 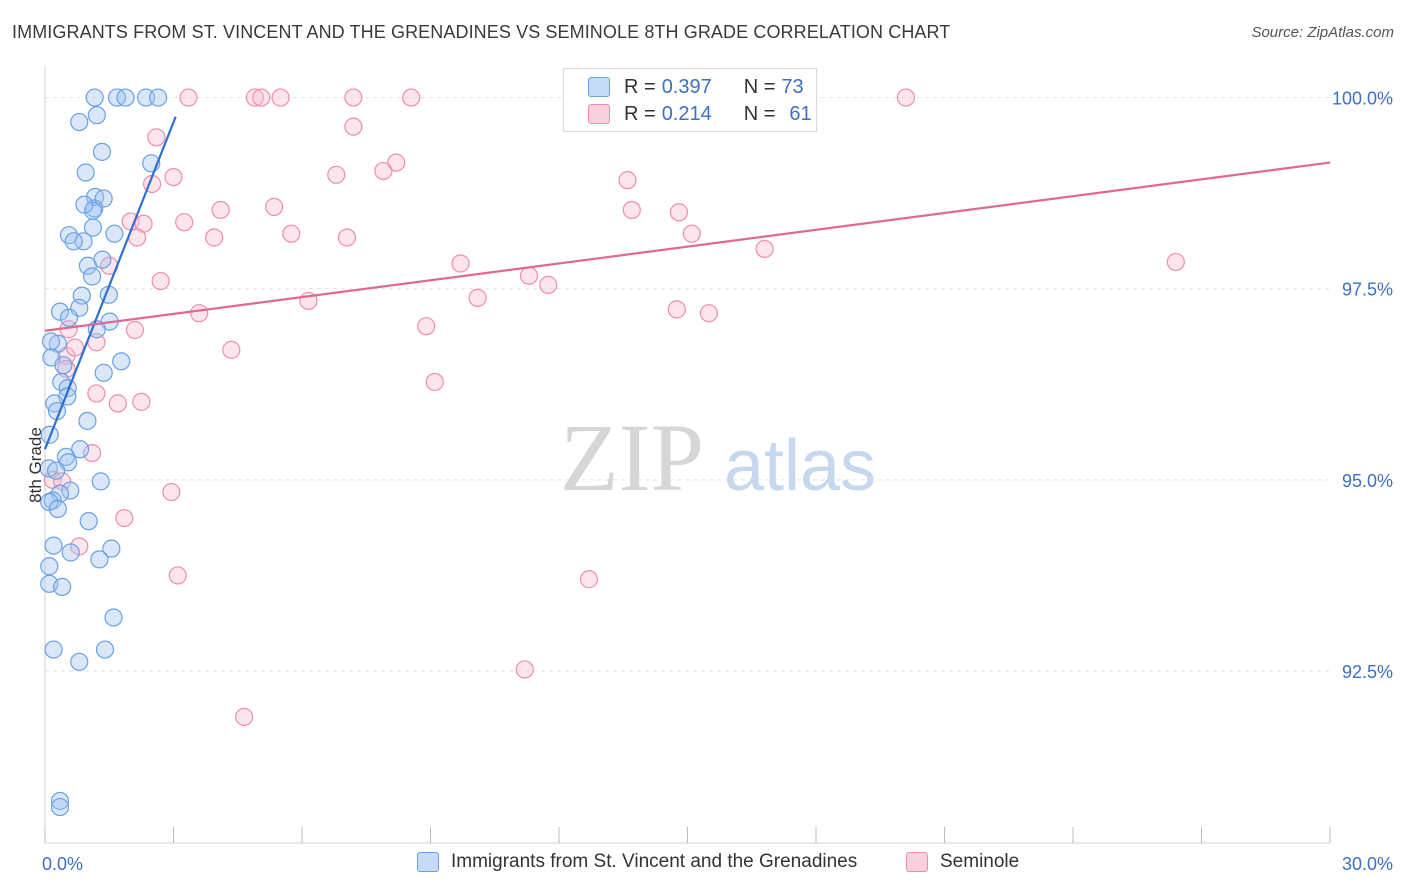 What do you see at coordinates (110, 283) in the screenshot?
I see `trend-line-immigrants` at bounding box center [110, 283].